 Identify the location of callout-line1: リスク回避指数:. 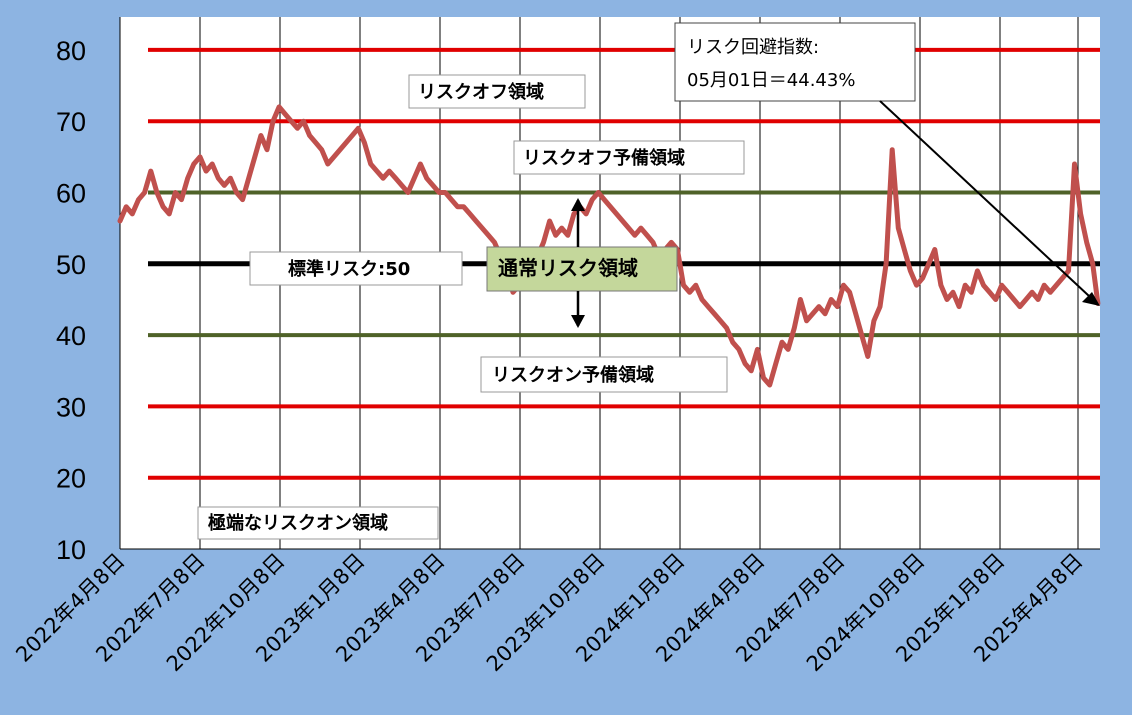
(753, 47).